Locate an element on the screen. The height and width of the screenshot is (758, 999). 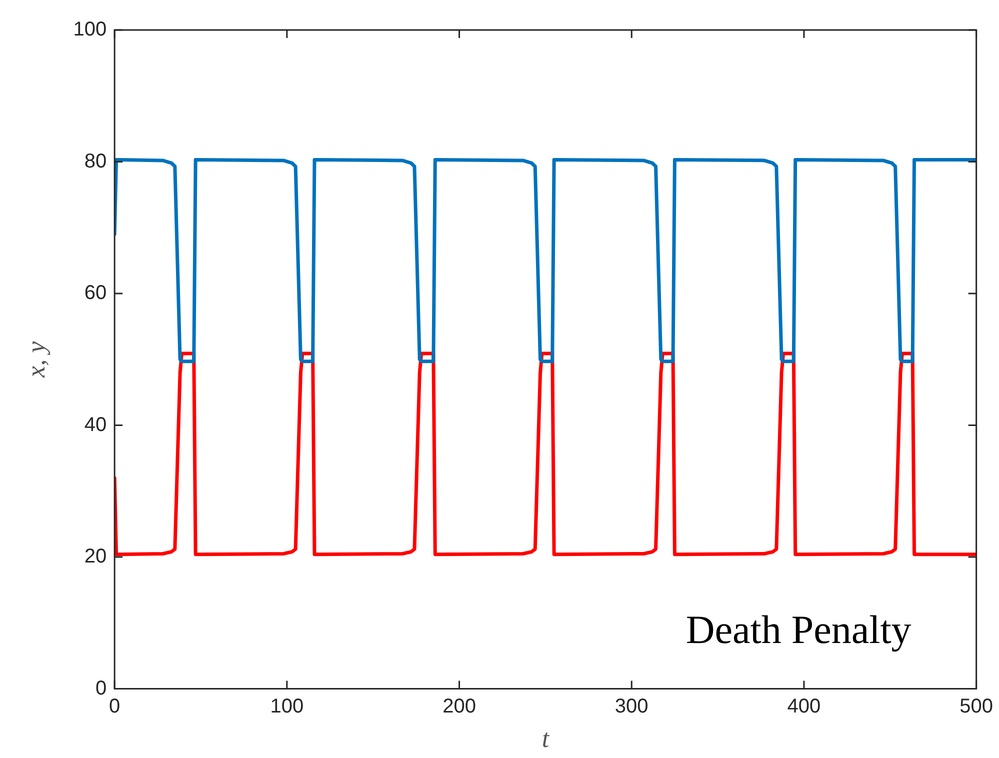
x-axis-title: t is located at coordinates (546, 739).